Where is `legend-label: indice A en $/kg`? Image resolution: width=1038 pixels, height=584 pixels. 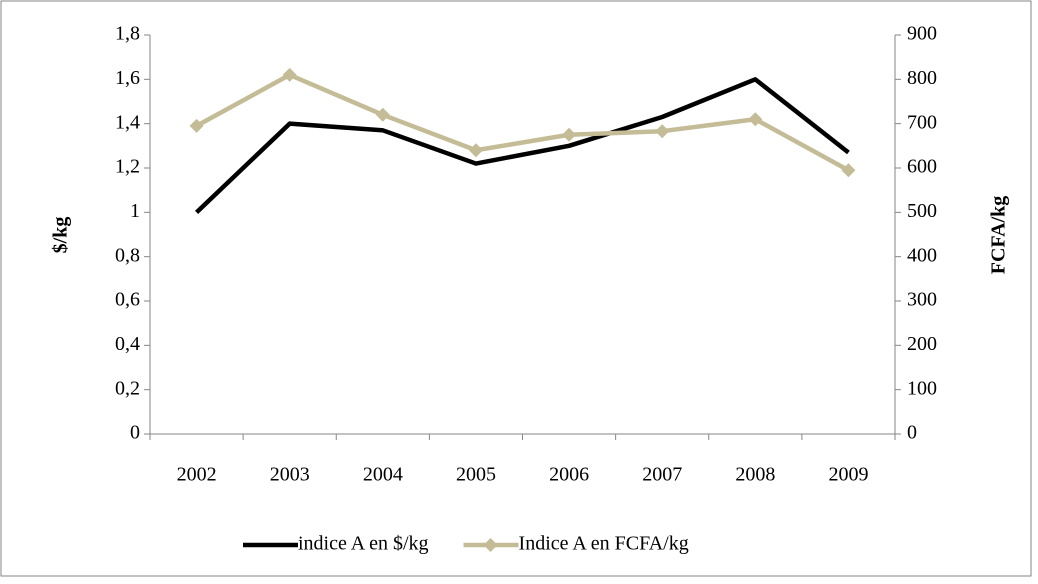 legend-label: indice A en $/kg is located at coordinates (363, 544).